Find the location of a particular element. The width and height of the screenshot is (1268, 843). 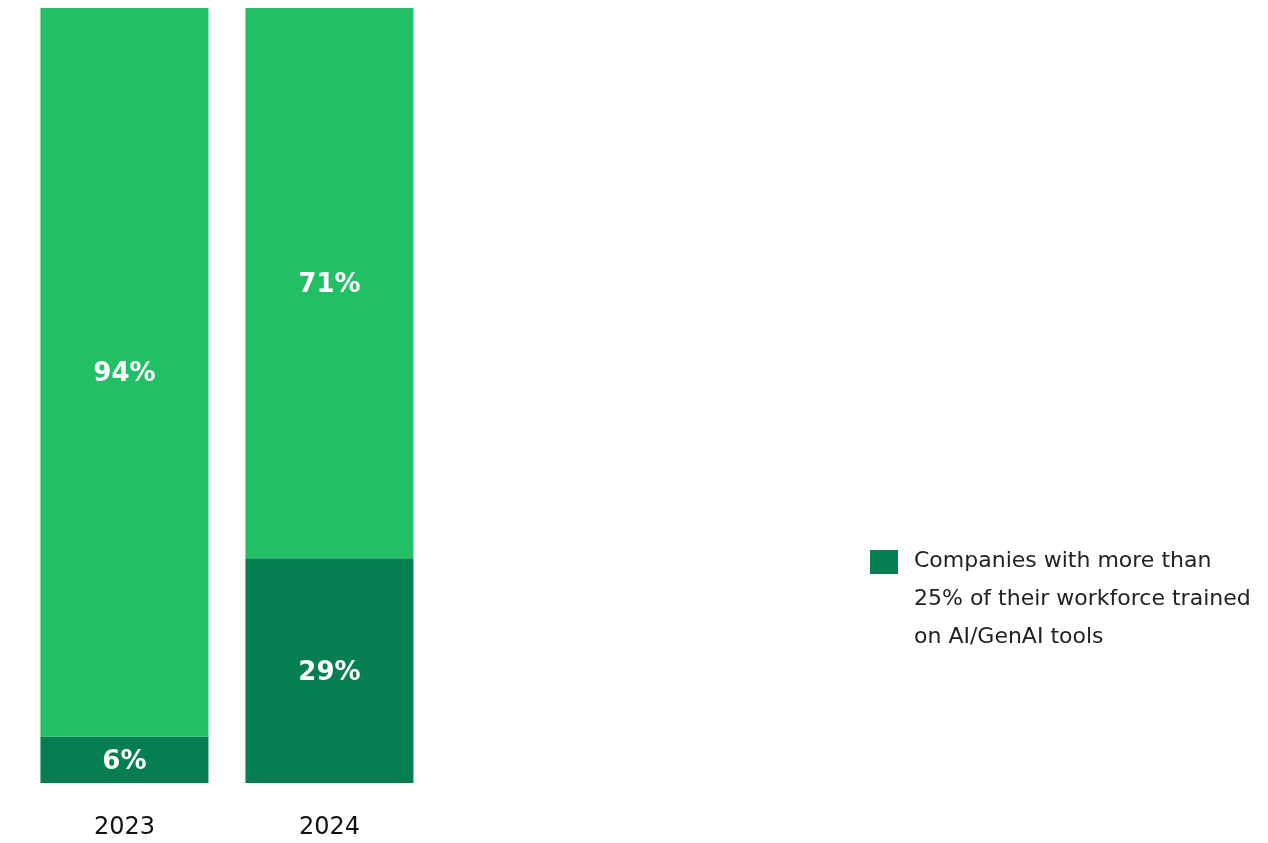

data-label: 94% is located at coordinates (124, 372).